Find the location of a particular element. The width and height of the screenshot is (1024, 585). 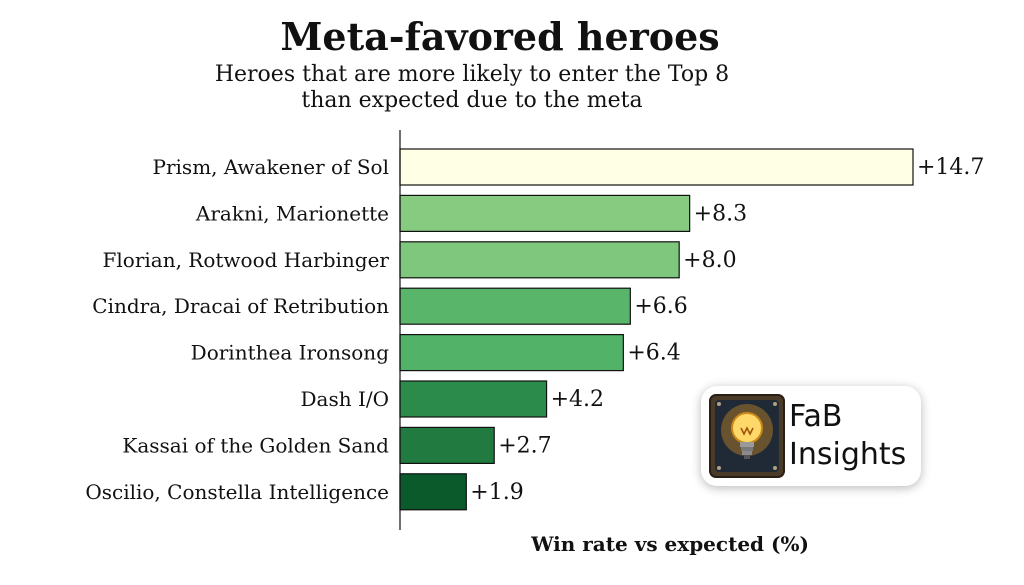

logo-line-1: FaB is located at coordinates (816, 416).